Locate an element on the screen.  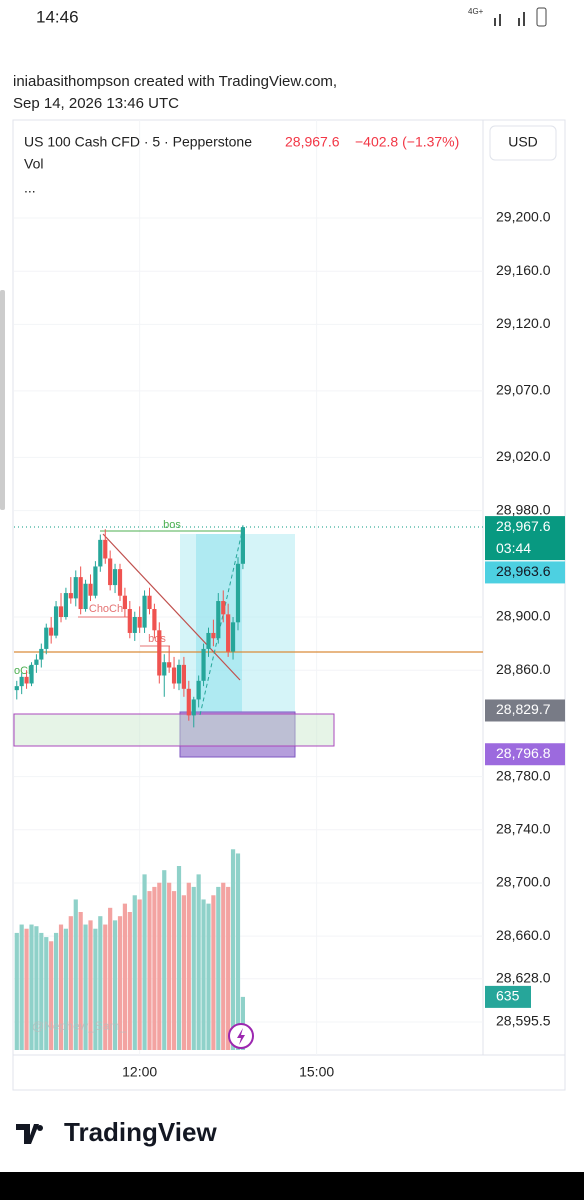
stop-box is located at coordinates (237, 734).